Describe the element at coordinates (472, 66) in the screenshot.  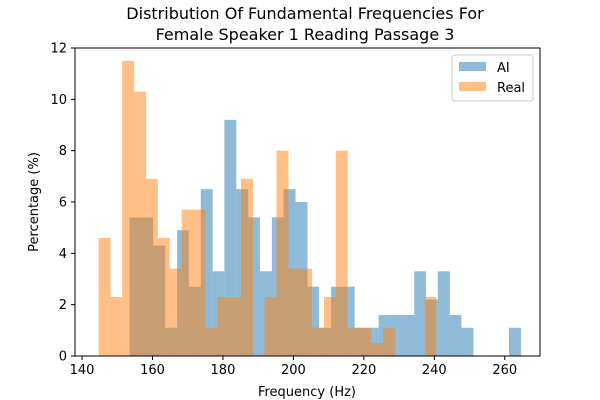
I see `legend-swatch-ai` at that location.